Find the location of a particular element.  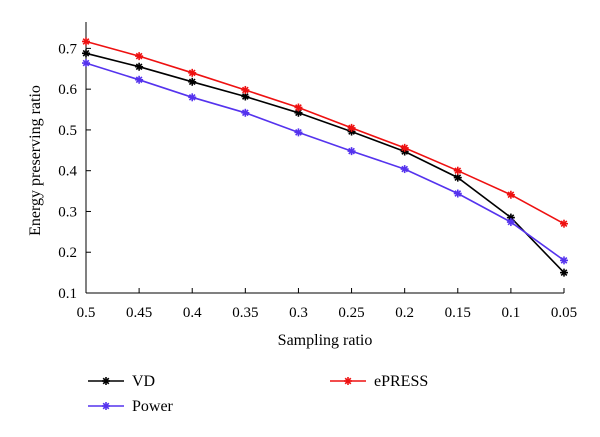

x-tick-label: 0.35 is located at coordinates (245, 313).